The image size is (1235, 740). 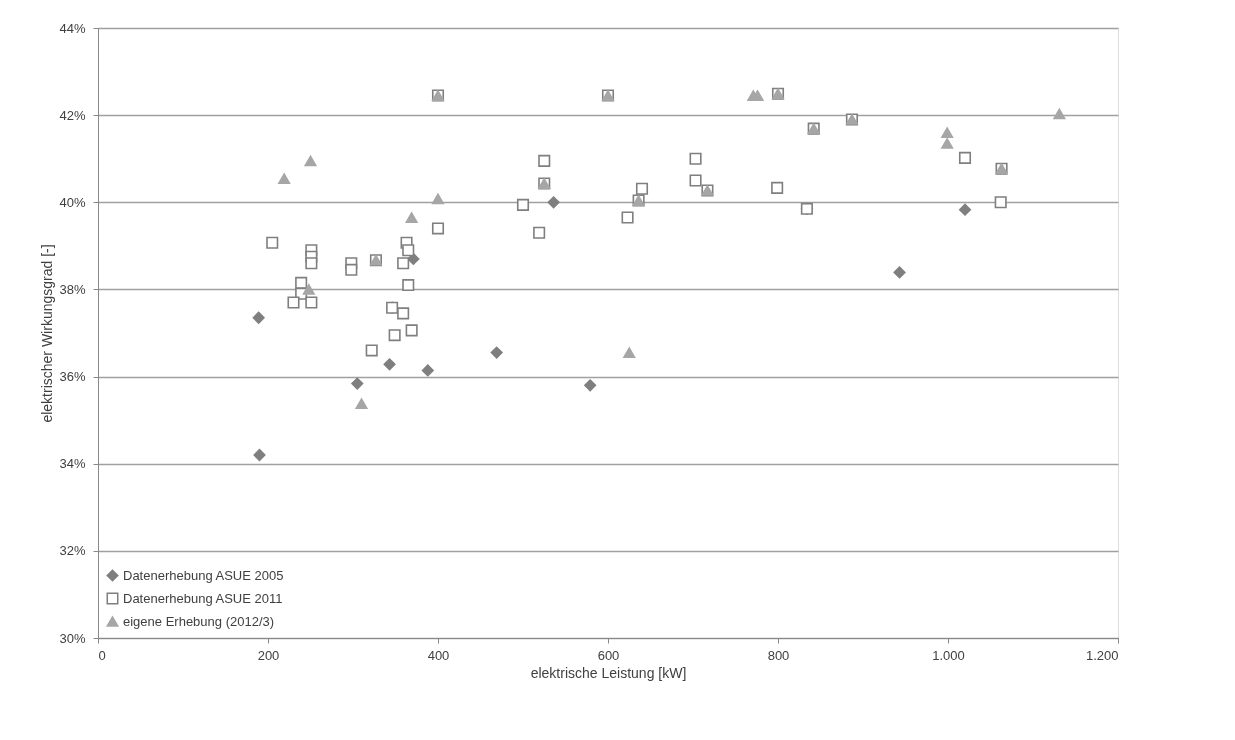 I want to click on x-tick-label: 800, so click(x=778, y=655).